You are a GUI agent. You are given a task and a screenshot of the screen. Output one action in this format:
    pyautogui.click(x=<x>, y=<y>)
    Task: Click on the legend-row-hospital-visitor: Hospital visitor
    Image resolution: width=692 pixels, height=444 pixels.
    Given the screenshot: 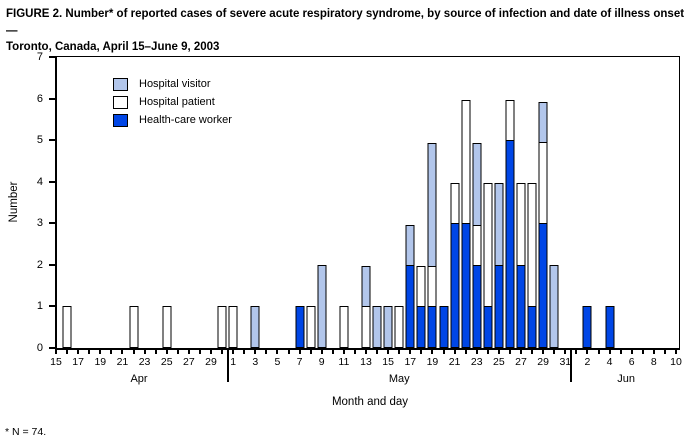 What is the action you would take?
    pyautogui.click(x=172, y=84)
    